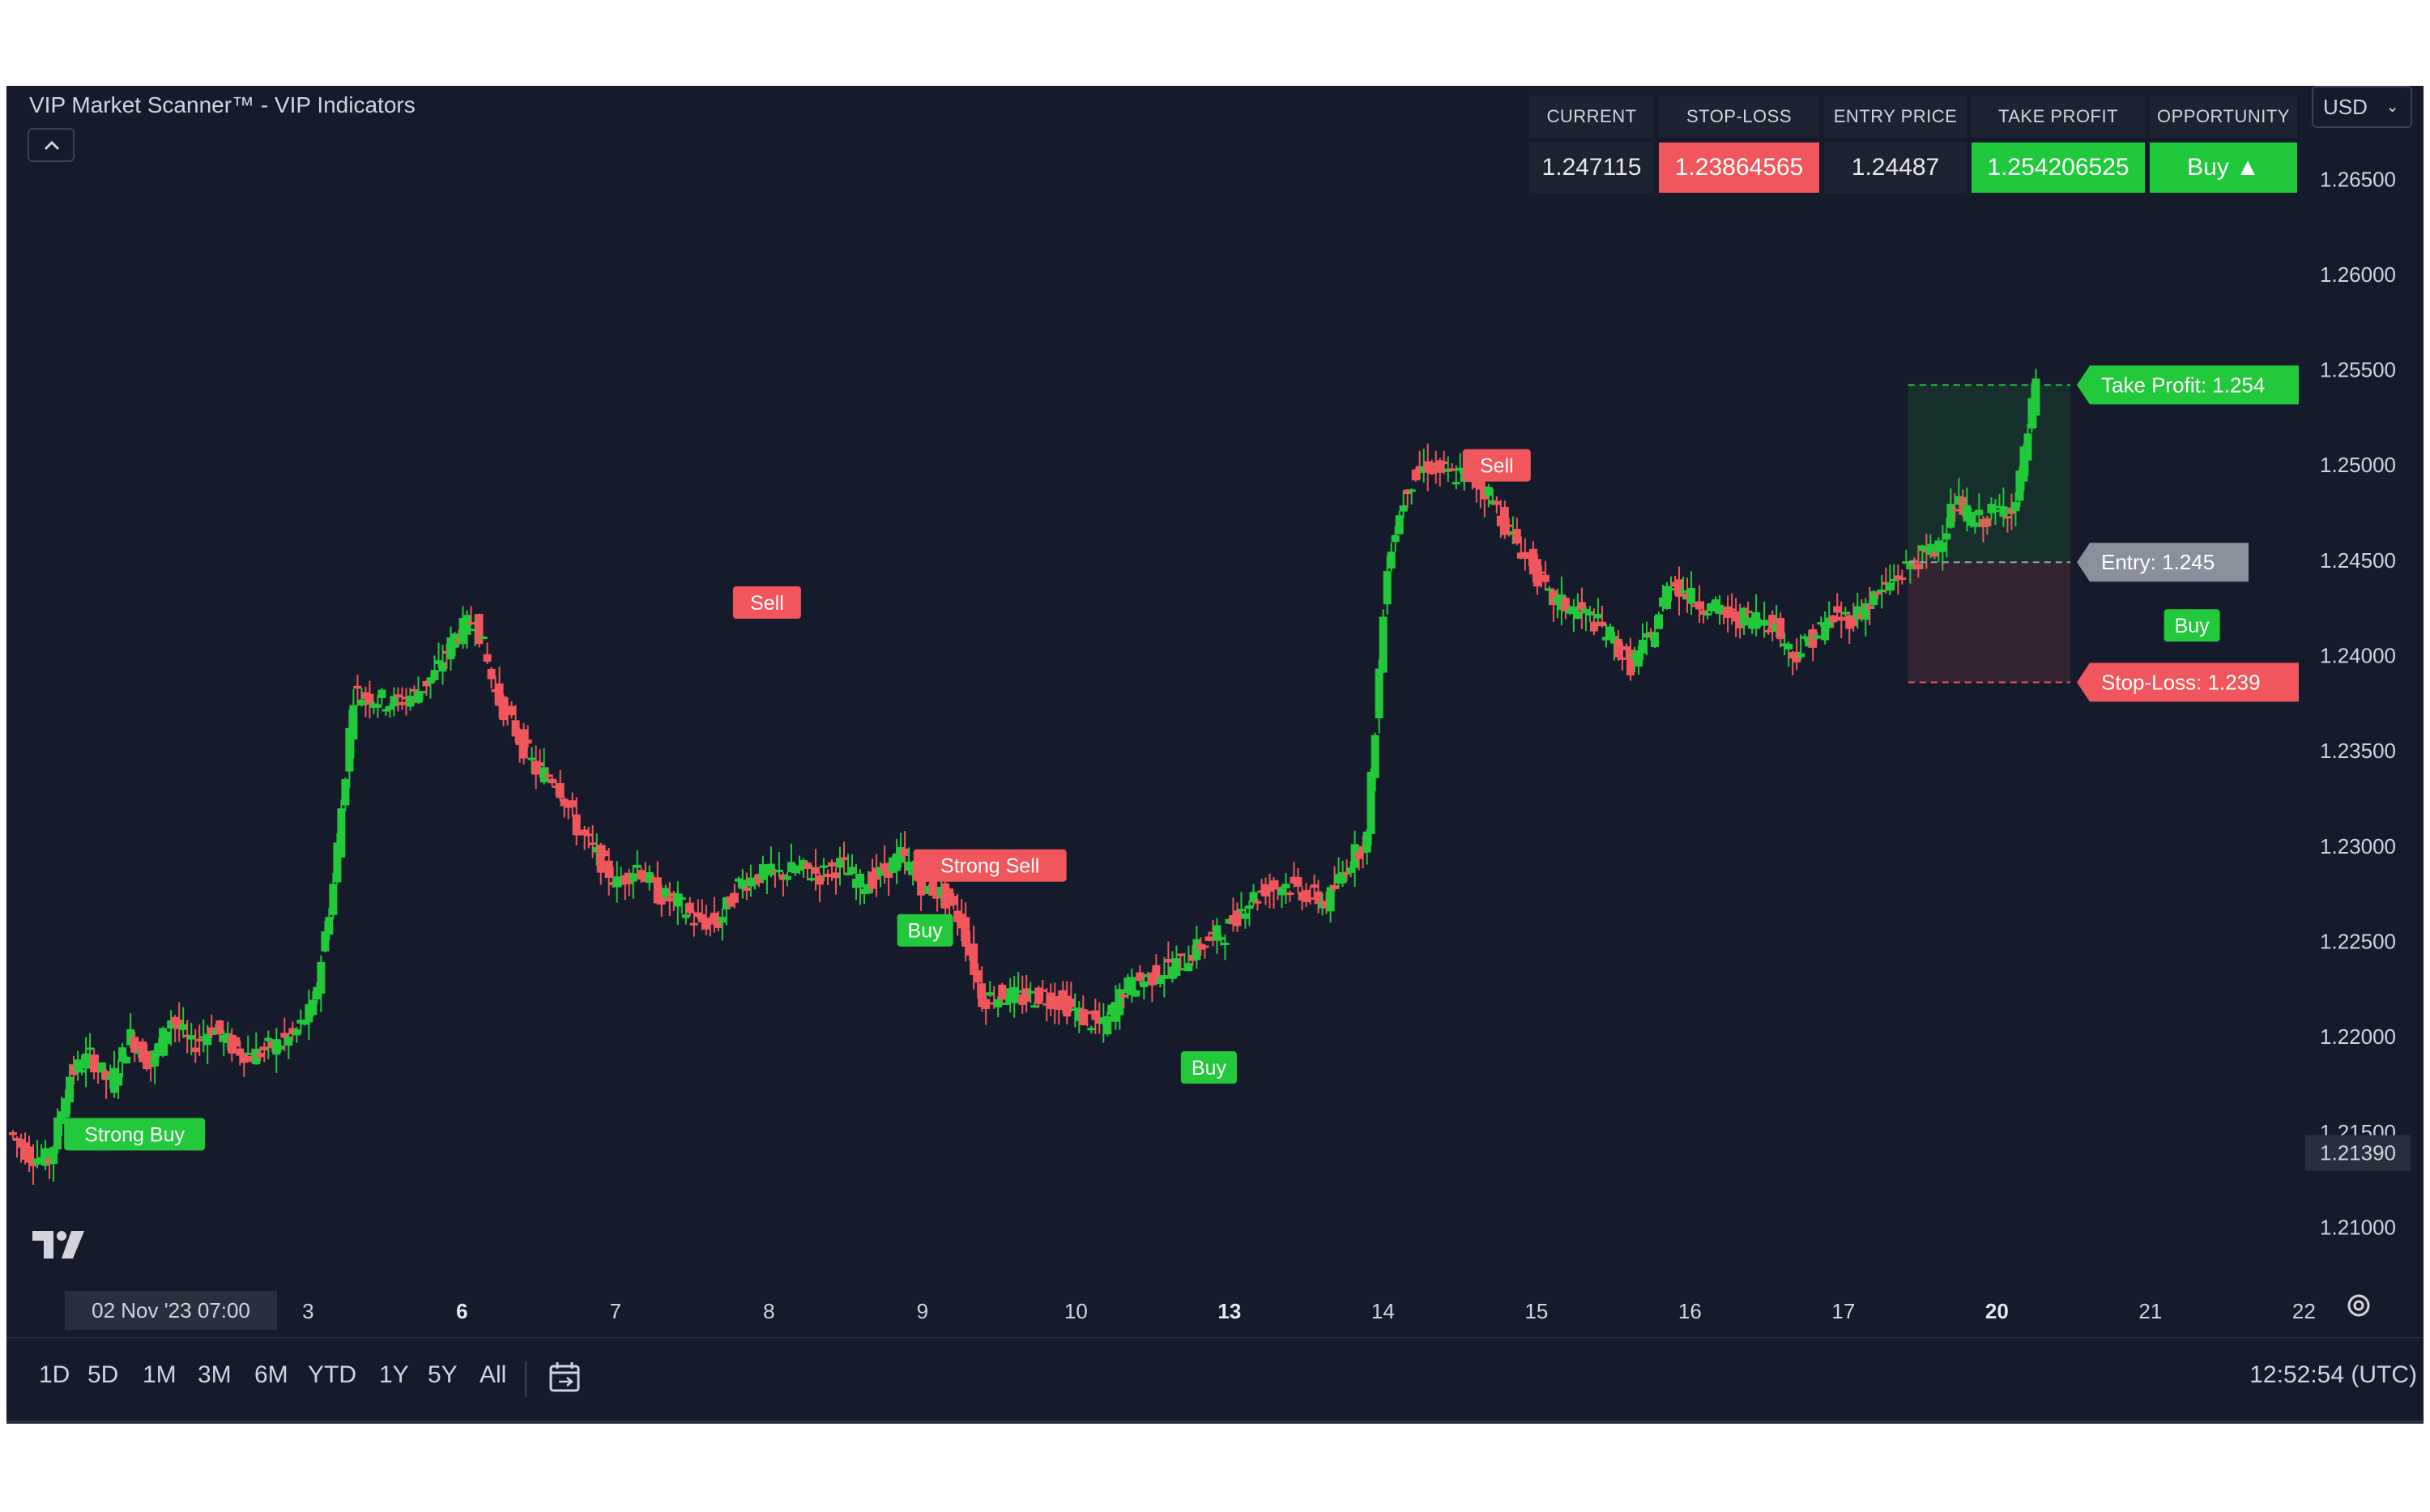 The image size is (2430, 1512). Describe the element at coordinates (103, 1374) in the screenshot. I see `timeframe-5d: 5D` at that location.